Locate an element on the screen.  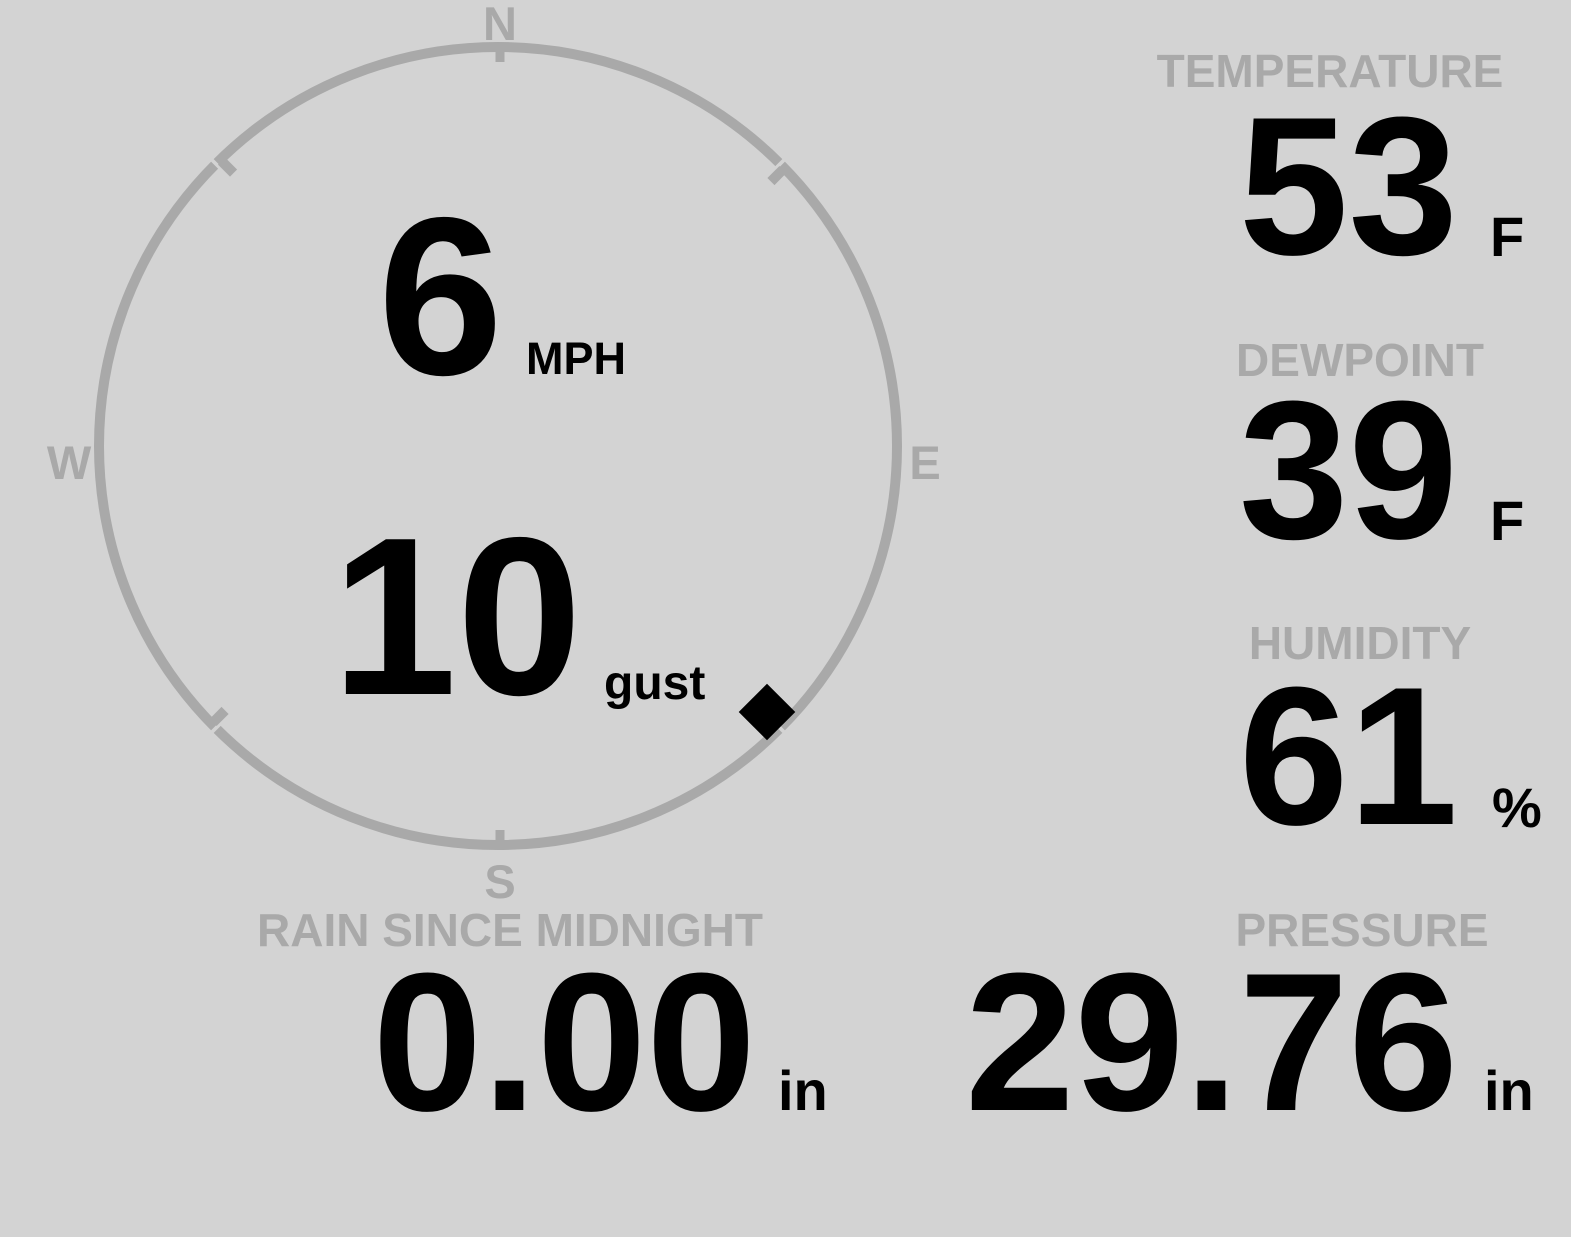
compass-label-north: N is located at coordinates (500, 25).